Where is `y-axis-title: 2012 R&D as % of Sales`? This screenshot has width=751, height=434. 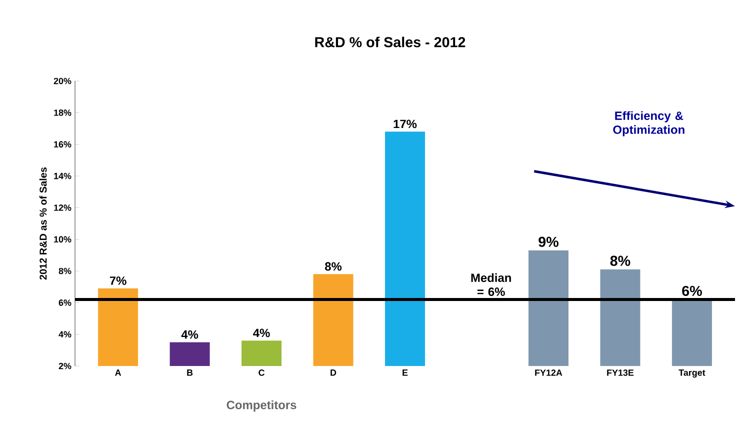 y-axis-title: 2012 R&D as % of Sales is located at coordinates (43, 223).